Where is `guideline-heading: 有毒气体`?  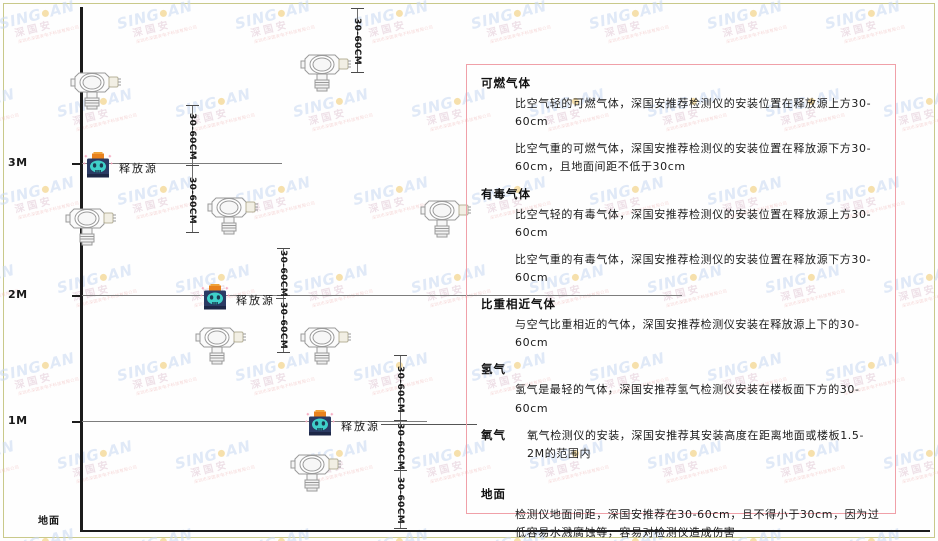
guideline-heading: 有毒气体 is located at coordinates (506, 193).